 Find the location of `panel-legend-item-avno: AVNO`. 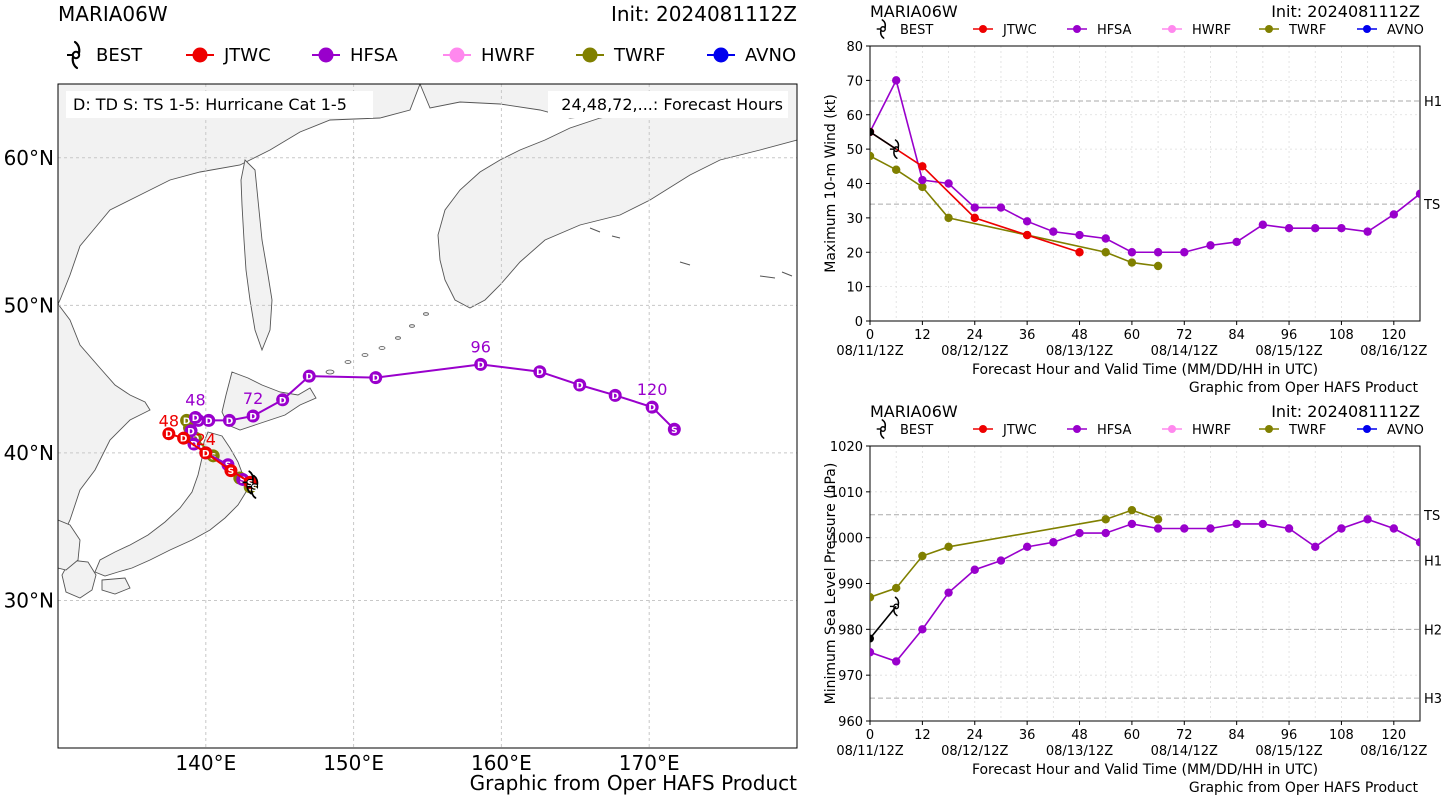

panel-legend-item-avno: AVNO is located at coordinates (1390, 430).